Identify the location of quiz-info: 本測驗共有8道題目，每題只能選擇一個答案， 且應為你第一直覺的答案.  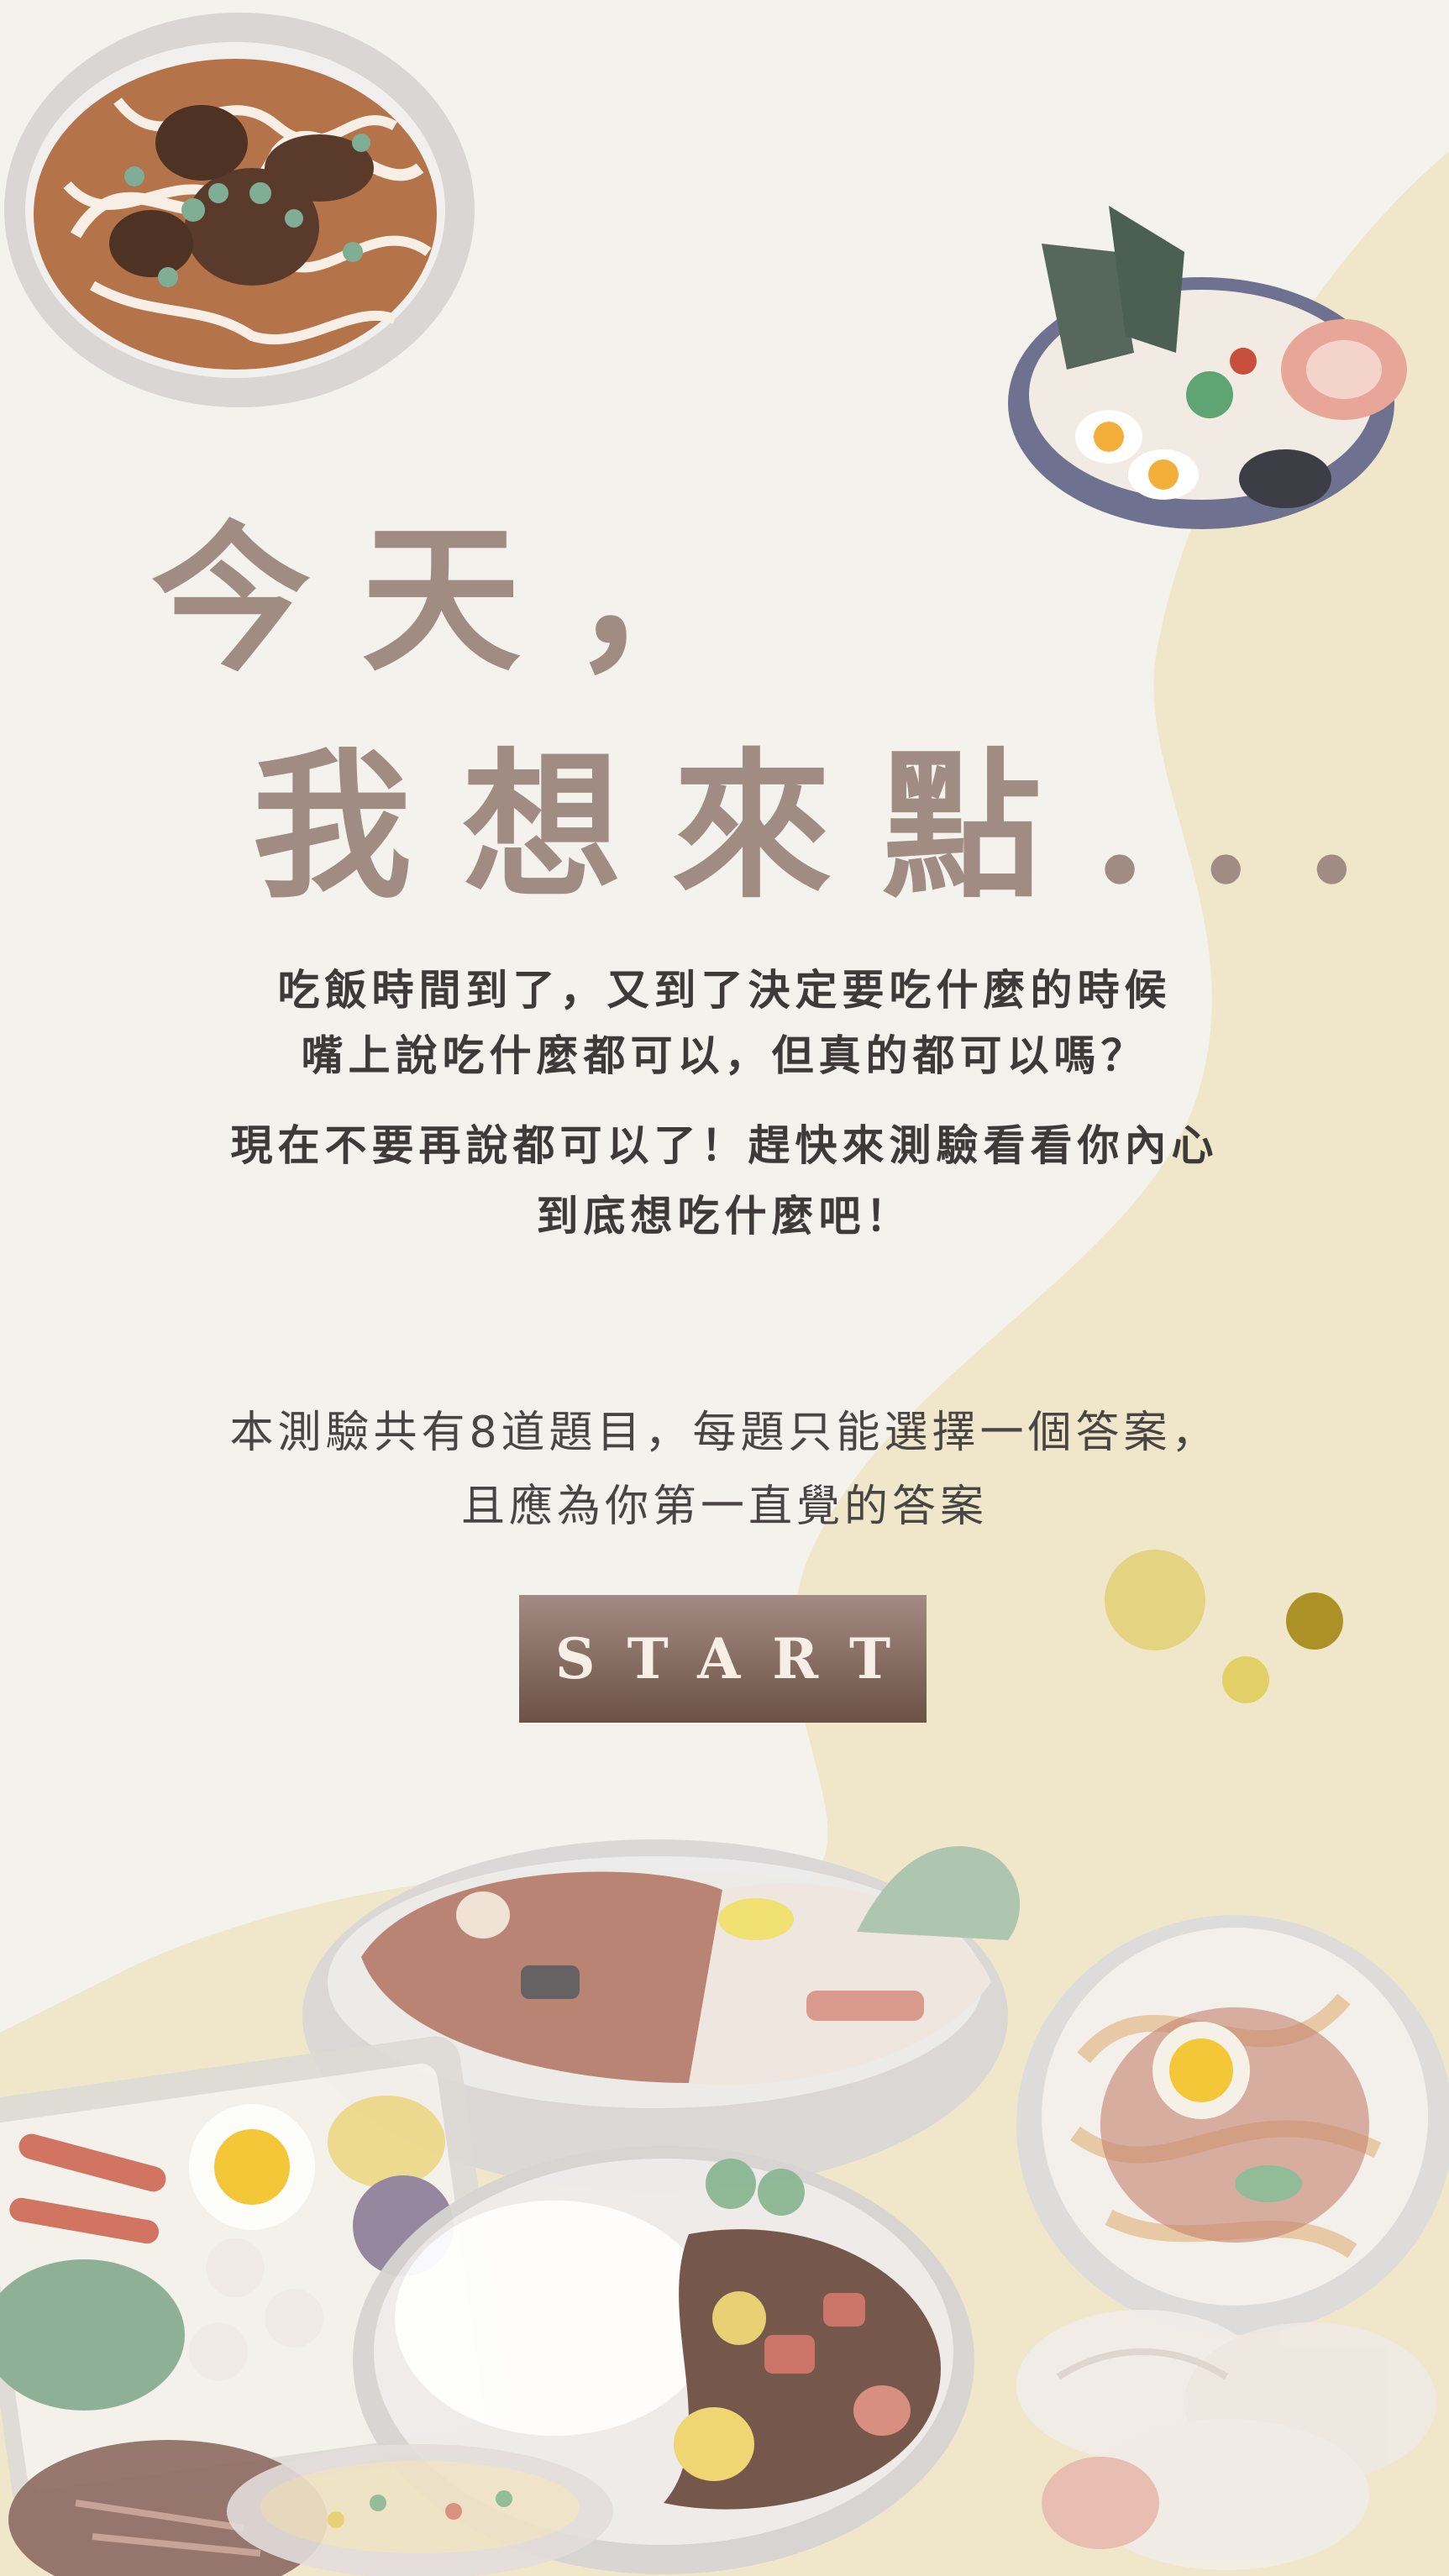
(724, 1470).